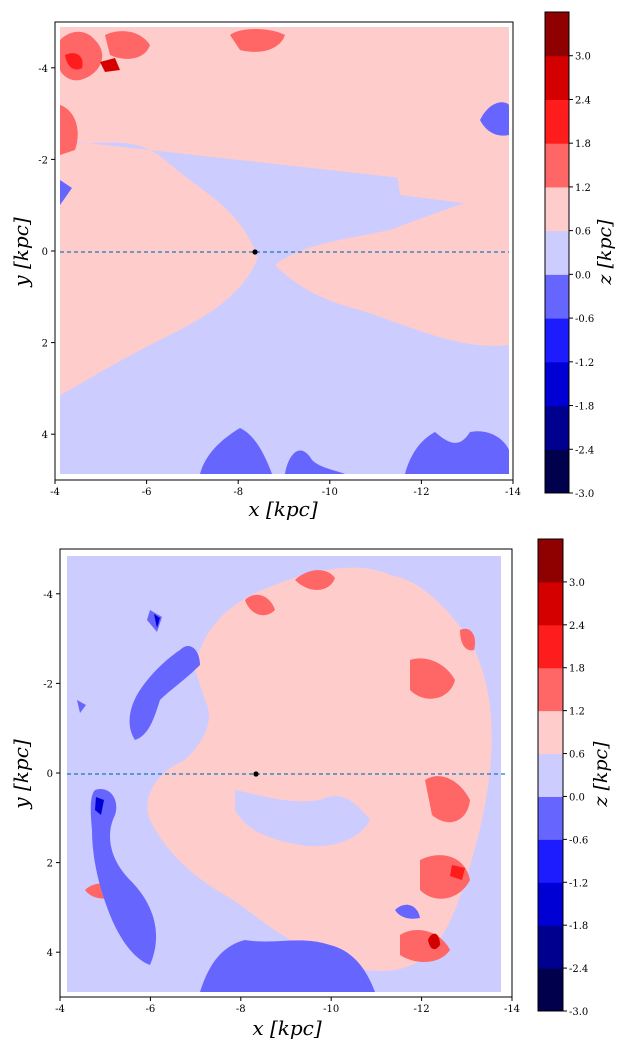 The width and height of the screenshot is (617, 1041). What do you see at coordinates (583, 188) in the screenshot?
I see `top-colorbar-tick-label: 1.2` at bounding box center [583, 188].